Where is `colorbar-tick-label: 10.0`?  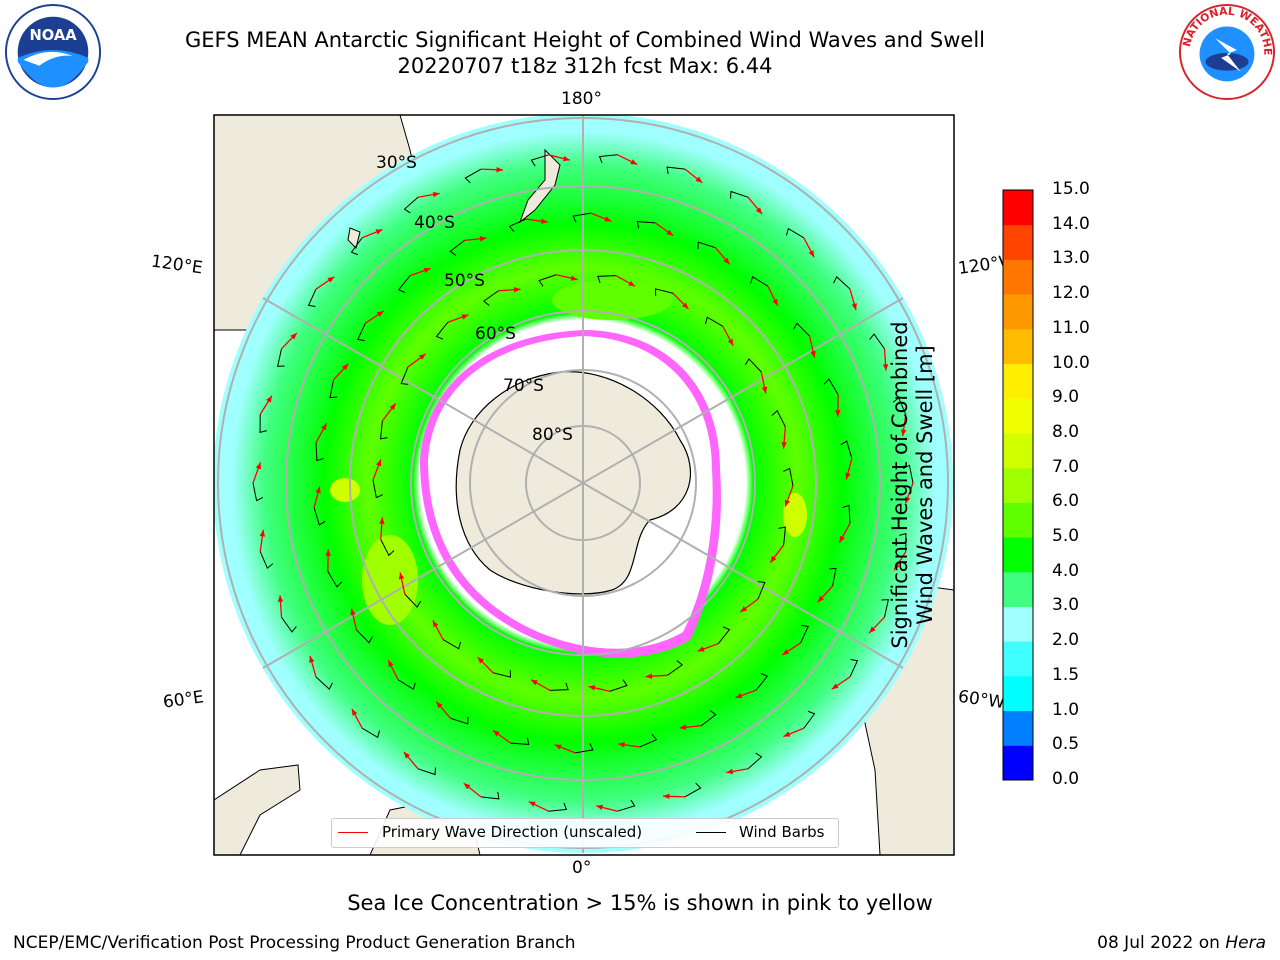
colorbar-tick-label: 10.0 is located at coordinates (1071, 362).